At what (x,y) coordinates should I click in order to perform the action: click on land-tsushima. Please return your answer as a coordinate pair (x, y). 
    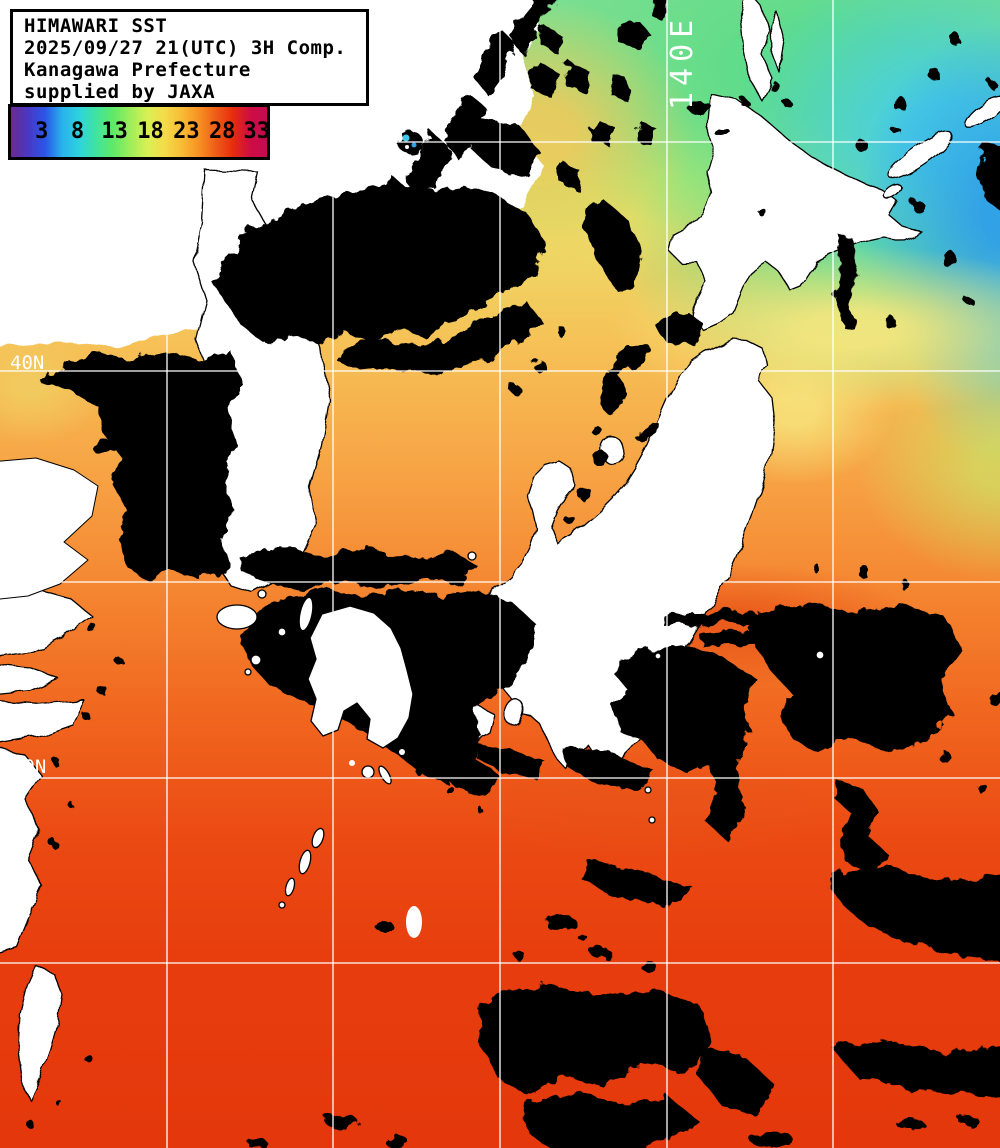
    Looking at the image, I should click on (306, 614).